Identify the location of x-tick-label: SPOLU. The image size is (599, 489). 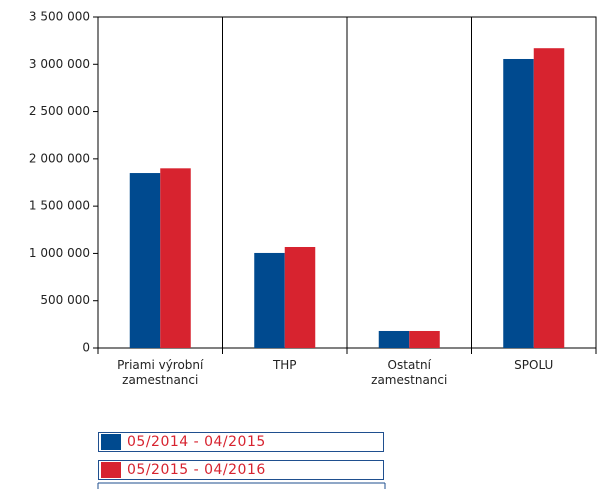
(534, 365).